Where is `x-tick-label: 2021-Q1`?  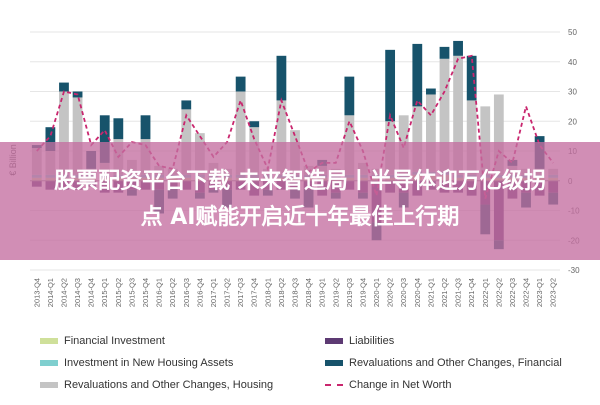 x-tick-label: 2021-Q1 is located at coordinates (430, 292).